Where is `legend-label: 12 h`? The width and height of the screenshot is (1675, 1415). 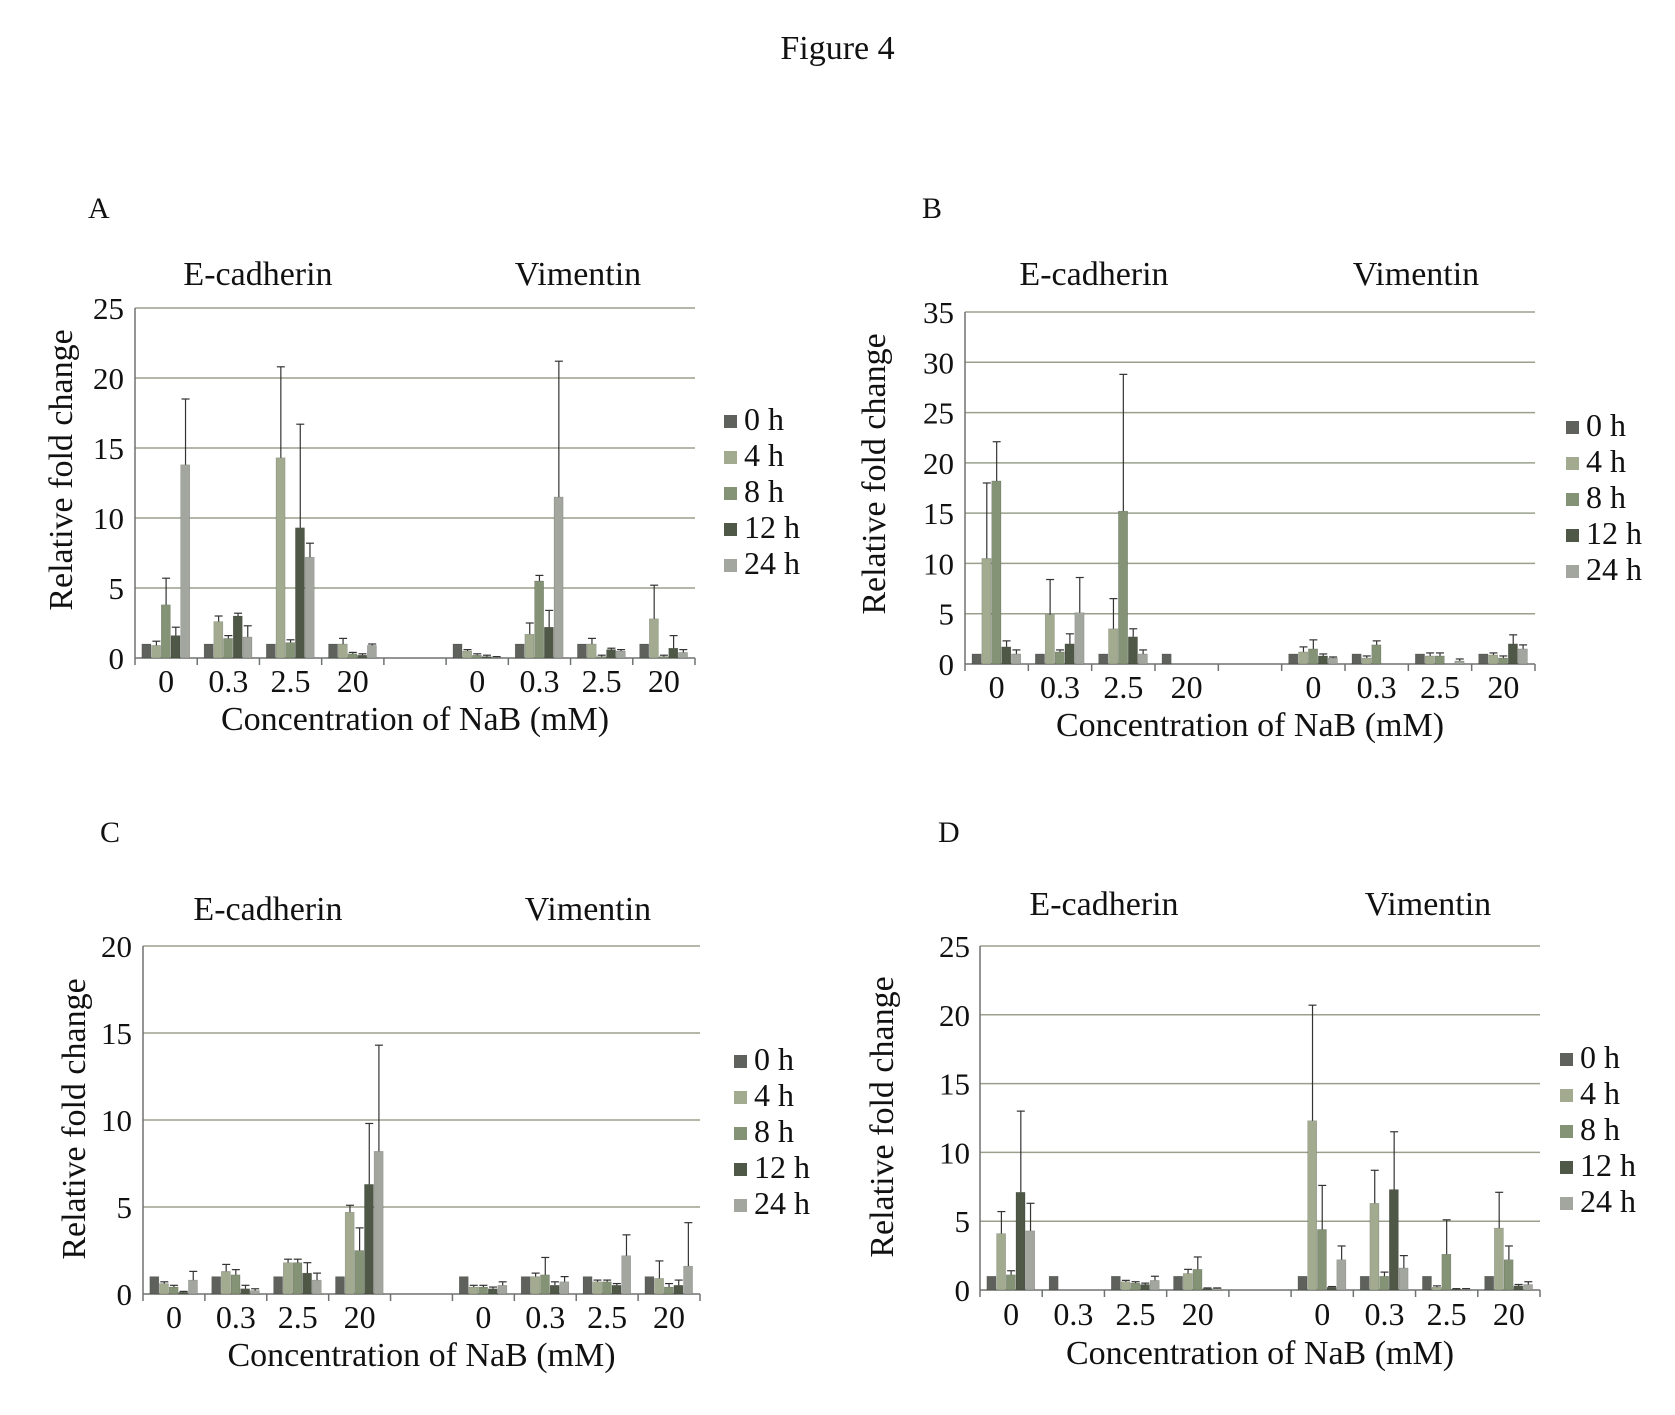 legend-label: 12 h is located at coordinates (772, 527).